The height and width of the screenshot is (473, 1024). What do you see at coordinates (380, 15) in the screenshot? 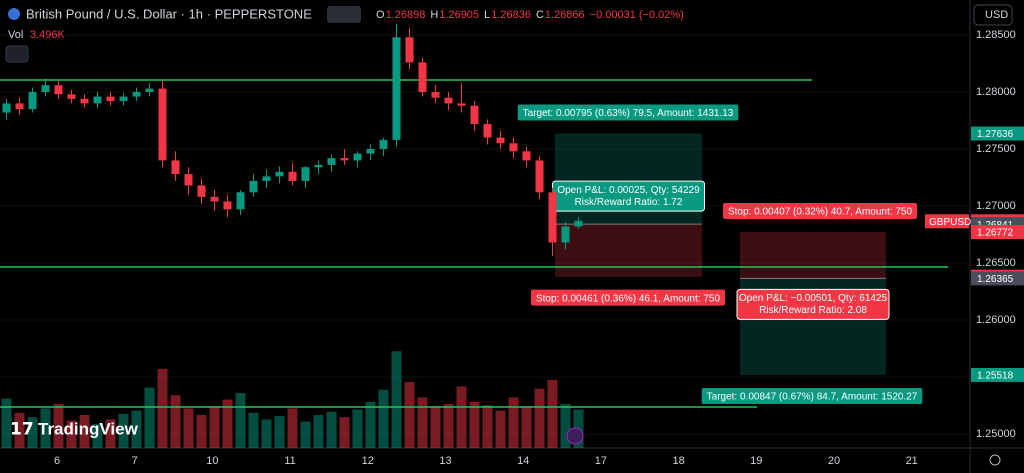
I see `ohlc-key: O` at bounding box center [380, 15].